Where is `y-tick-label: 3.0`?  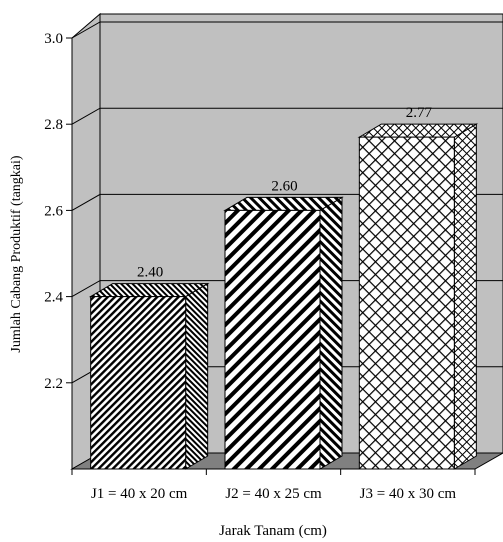 y-tick-label: 3.0 is located at coordinates (53, 39).